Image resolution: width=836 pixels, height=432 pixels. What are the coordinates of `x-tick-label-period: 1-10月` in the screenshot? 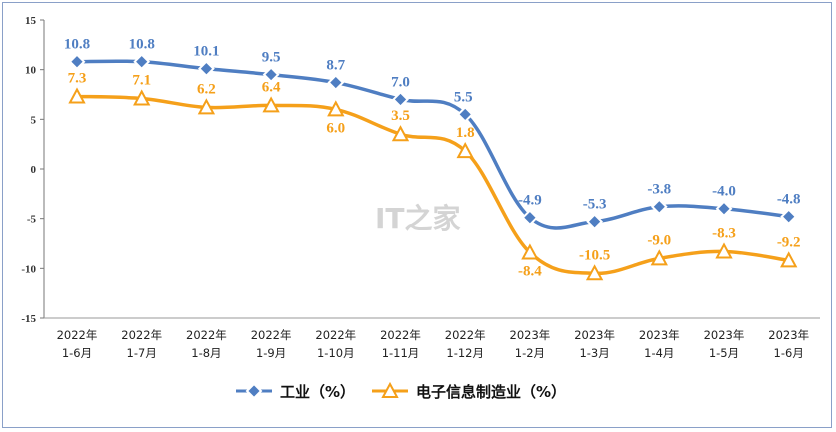 It's located at (336, 353).